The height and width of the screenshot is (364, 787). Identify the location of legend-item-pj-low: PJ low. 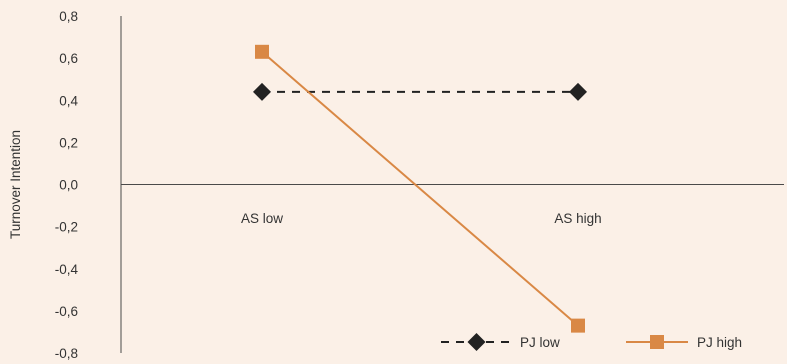
(500, 342).